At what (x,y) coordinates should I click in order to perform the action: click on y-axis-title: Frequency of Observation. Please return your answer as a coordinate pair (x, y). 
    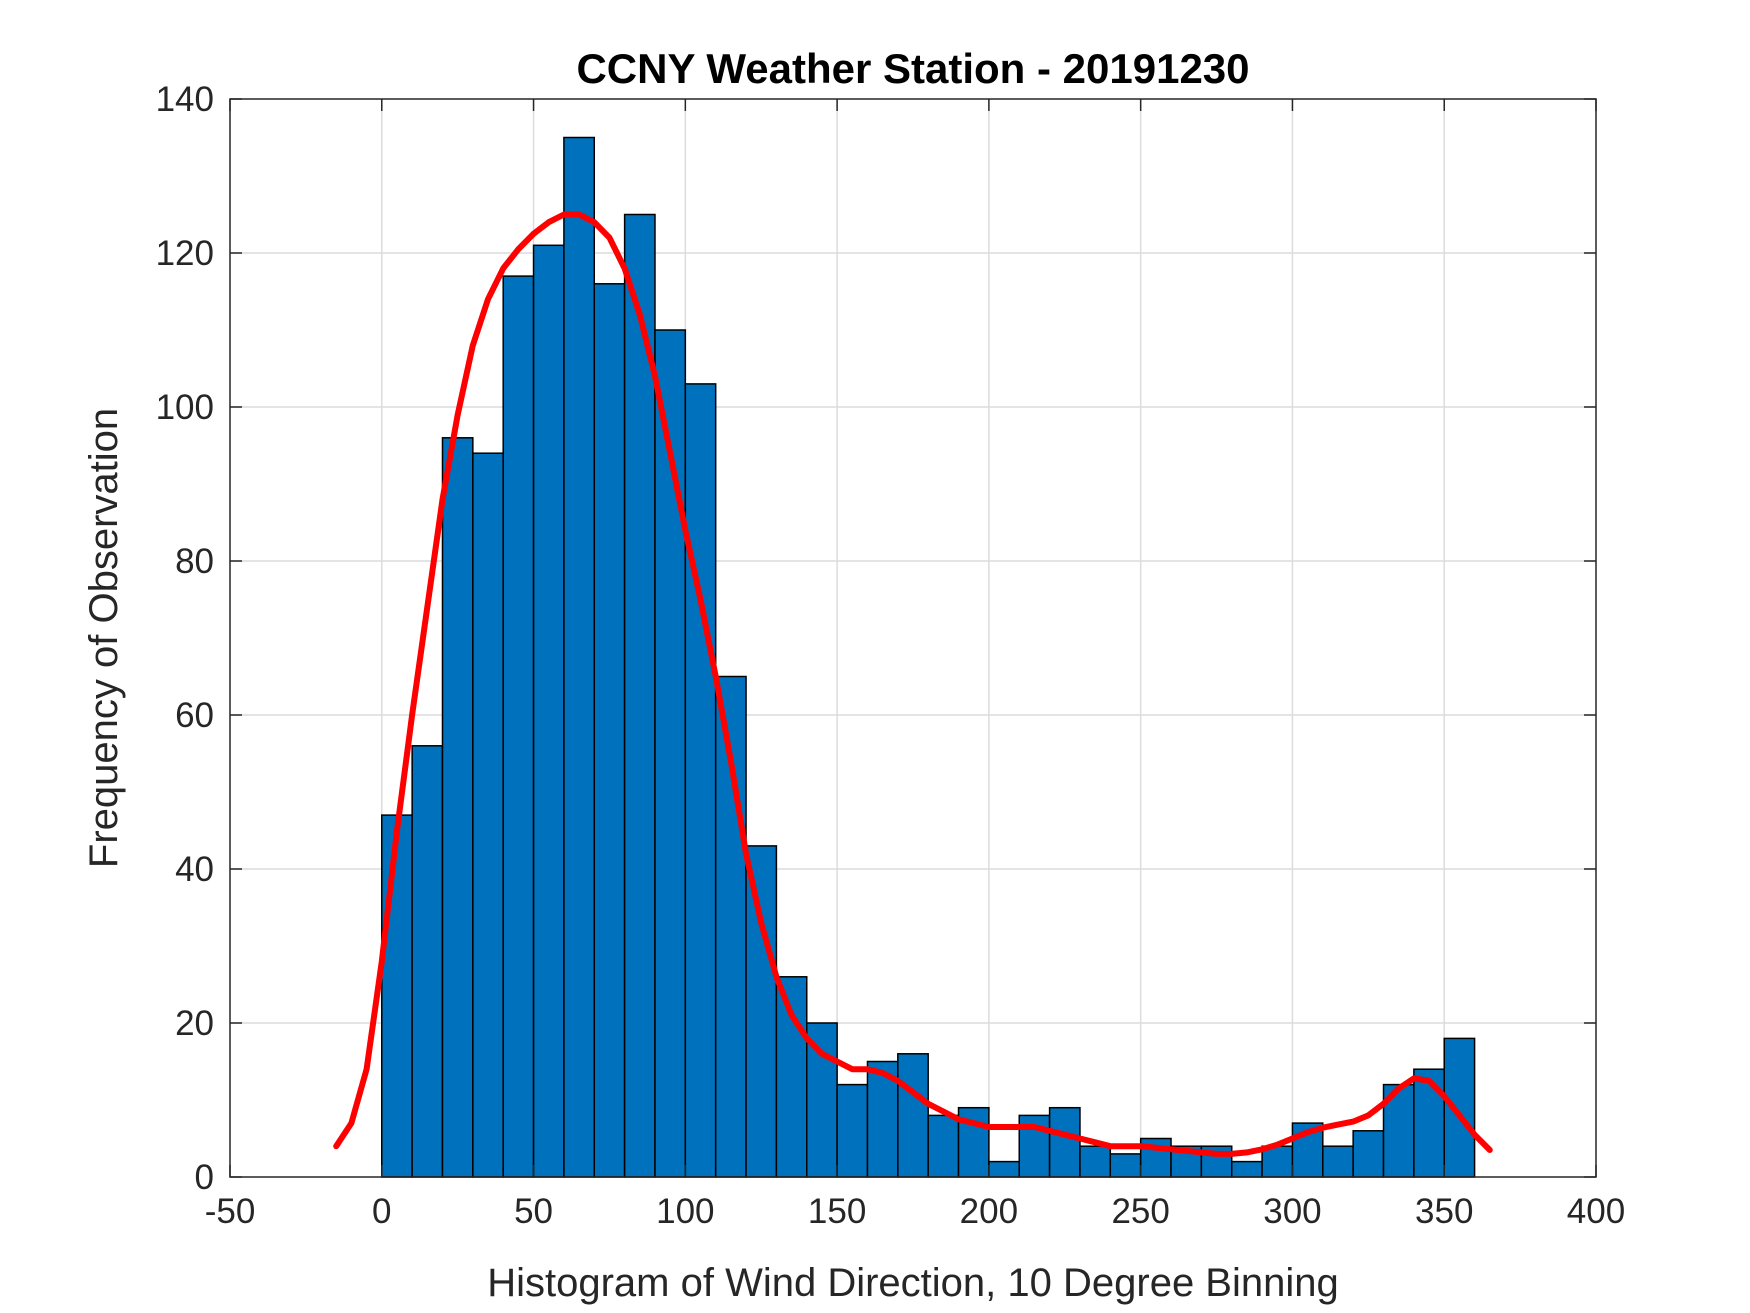
    Looking at the image, I should click on (104, 638).